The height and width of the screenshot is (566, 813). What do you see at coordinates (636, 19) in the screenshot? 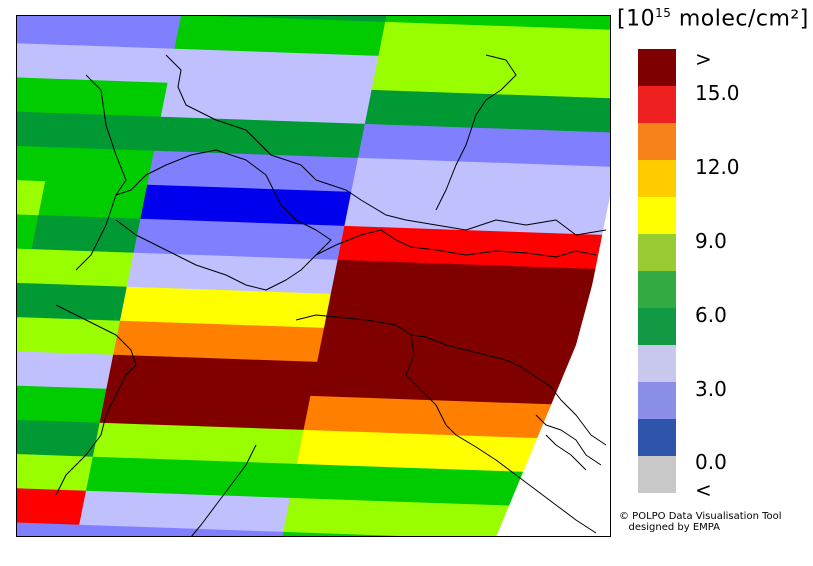
I see `legend-unit-main: [10` at bounding box center [636, 19].